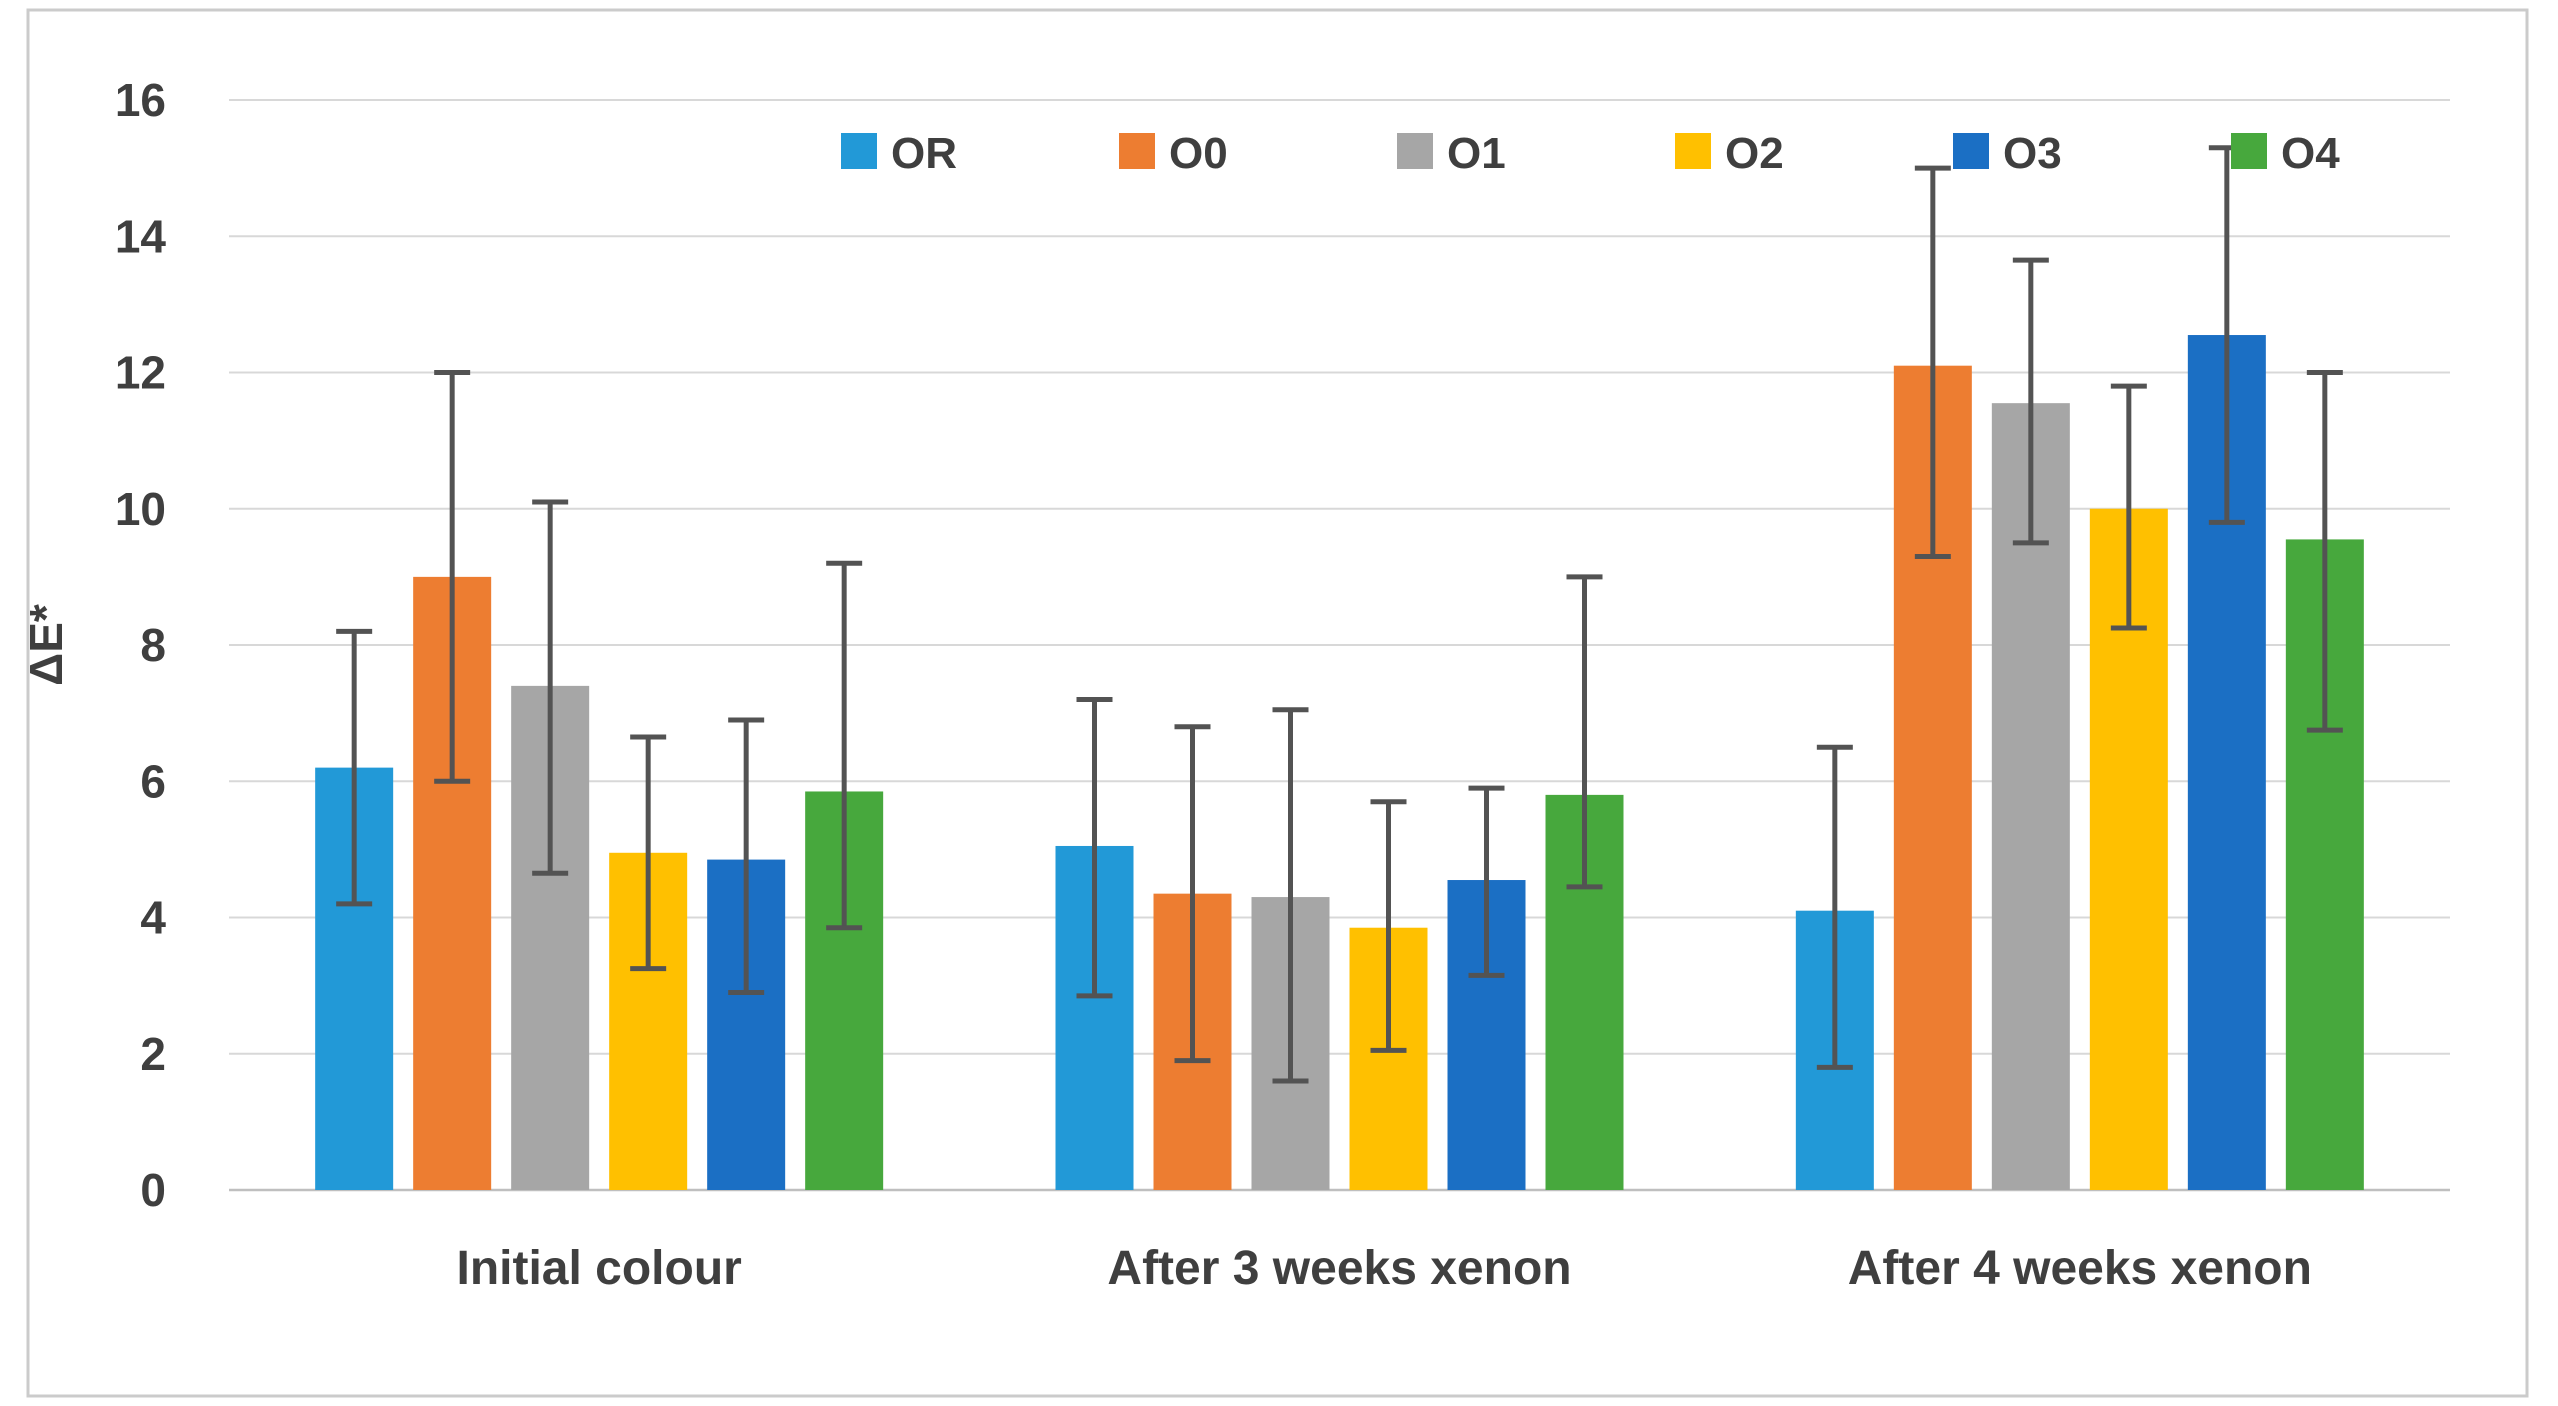 This screenshot has width=2558, height=1406. Describe the element at coordinates (1754, 153) in the screenshot. I see `legend-label-o2: O2` at that location.